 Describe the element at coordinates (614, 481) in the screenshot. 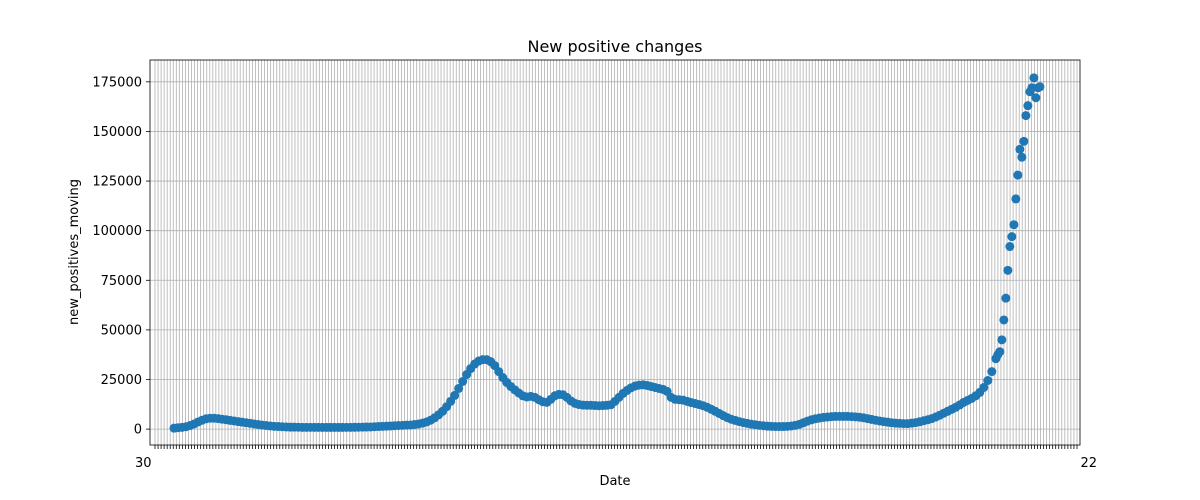

I see `x-axis-label: Date` at that location.